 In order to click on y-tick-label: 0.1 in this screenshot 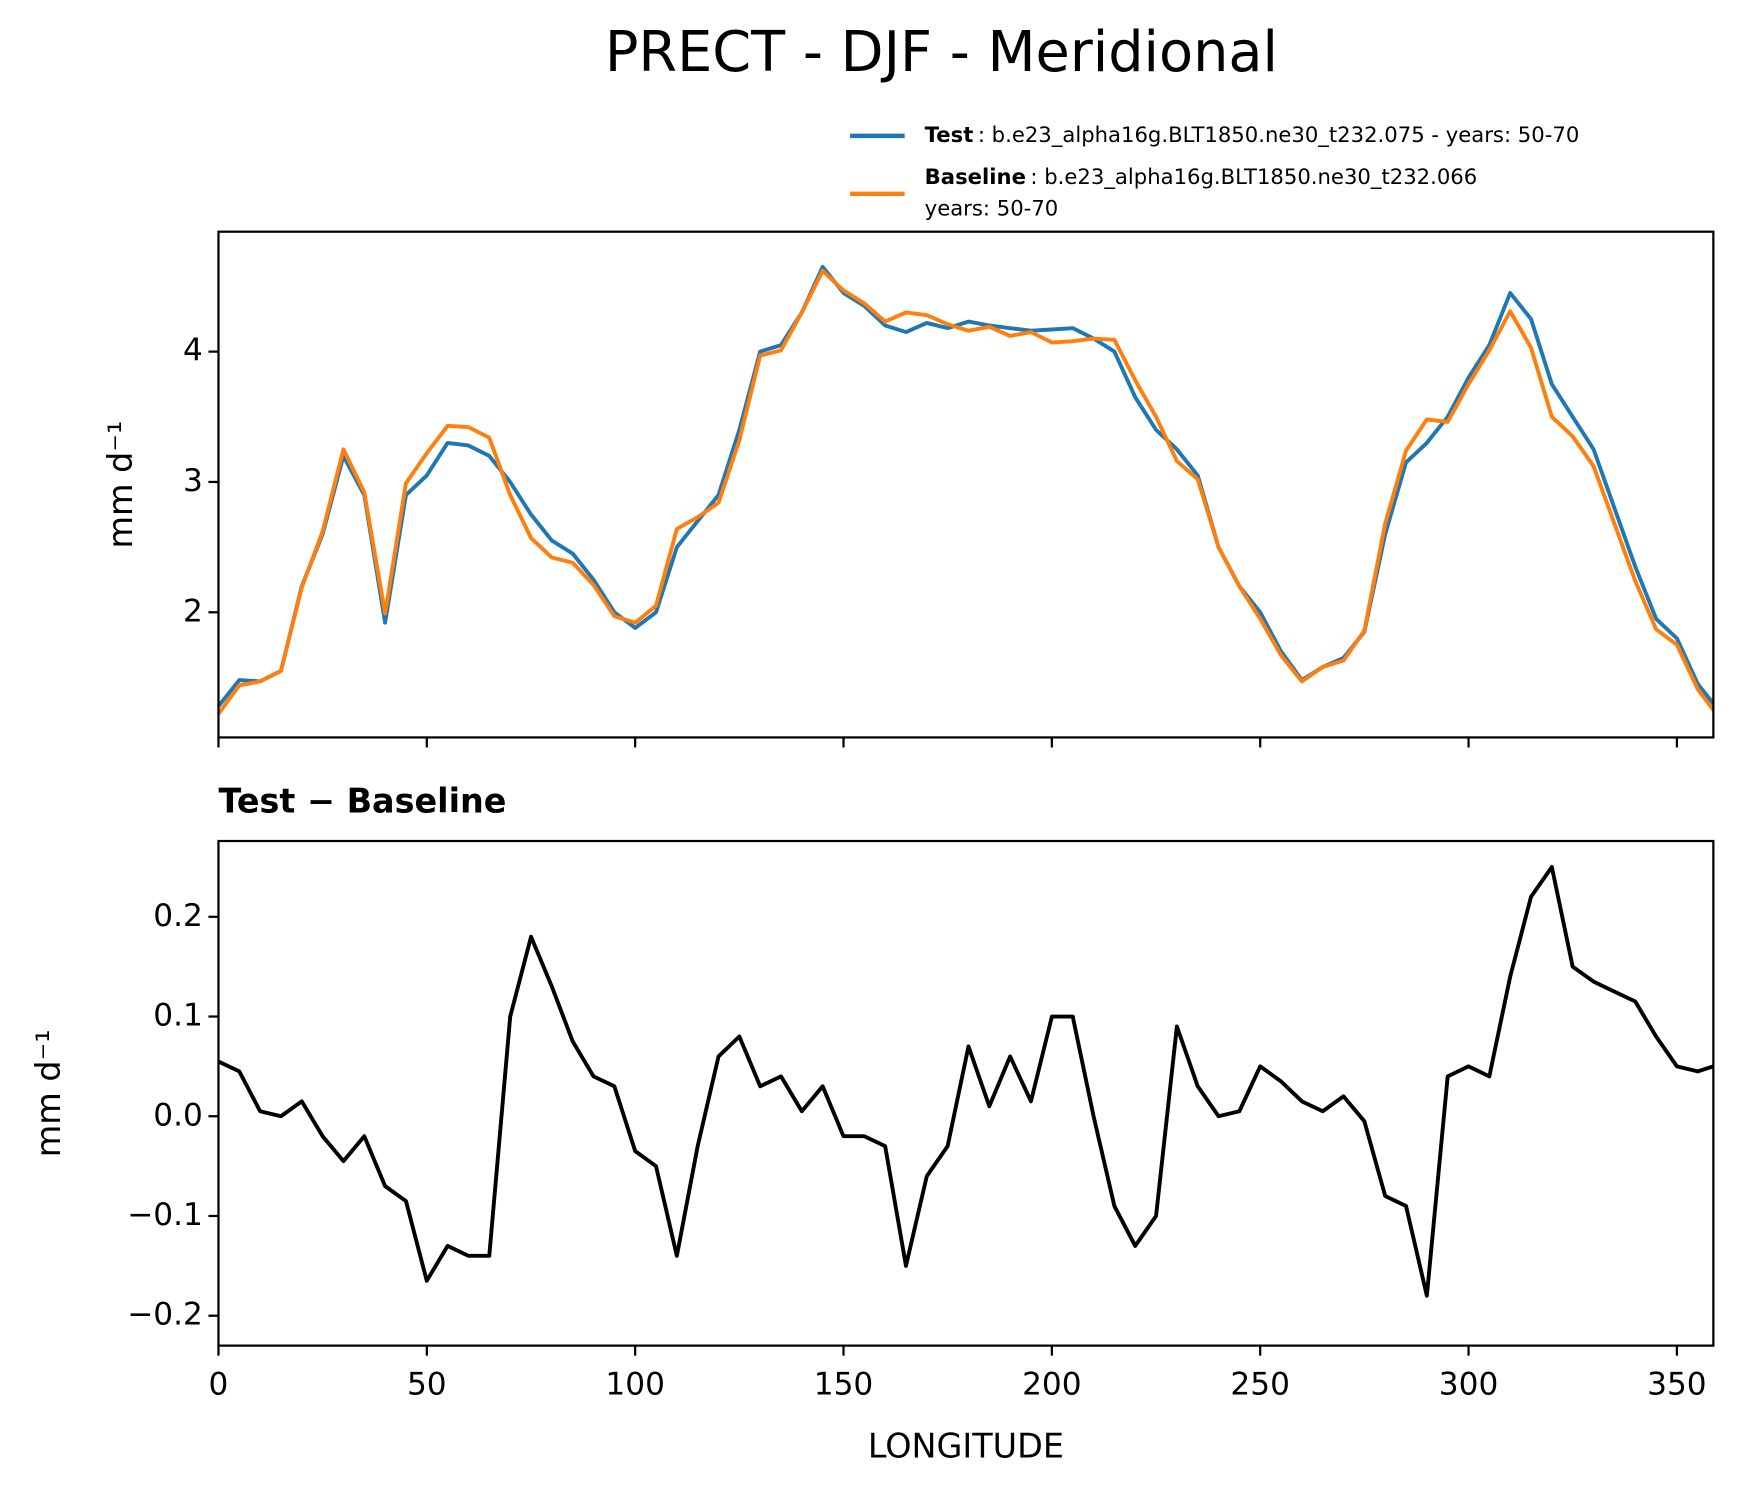, I will do `click(178, 1016)`.